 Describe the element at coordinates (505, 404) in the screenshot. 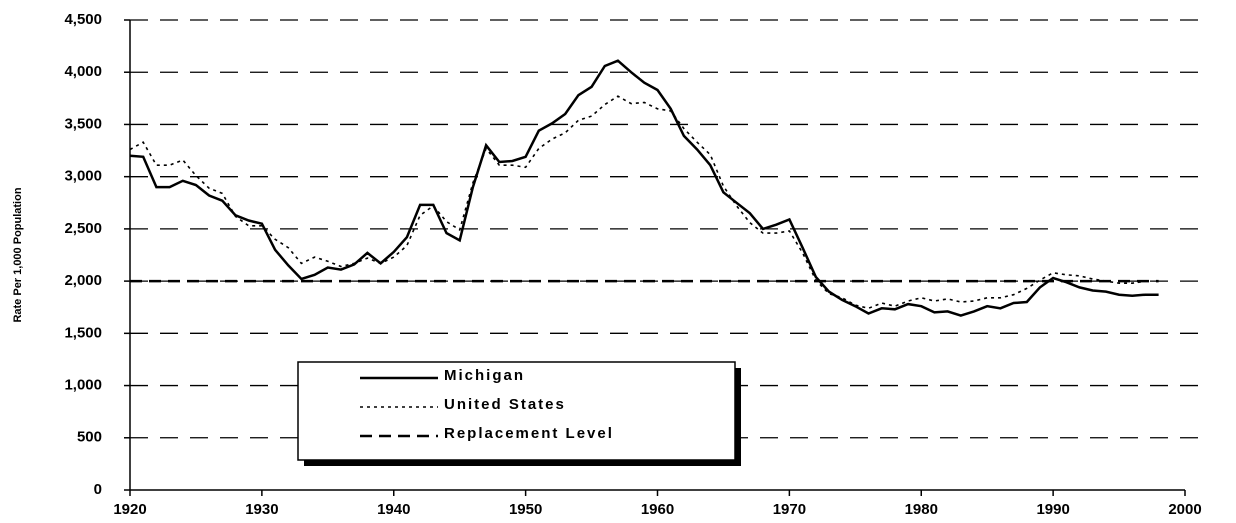

I see `legend-label: United States` at that location.